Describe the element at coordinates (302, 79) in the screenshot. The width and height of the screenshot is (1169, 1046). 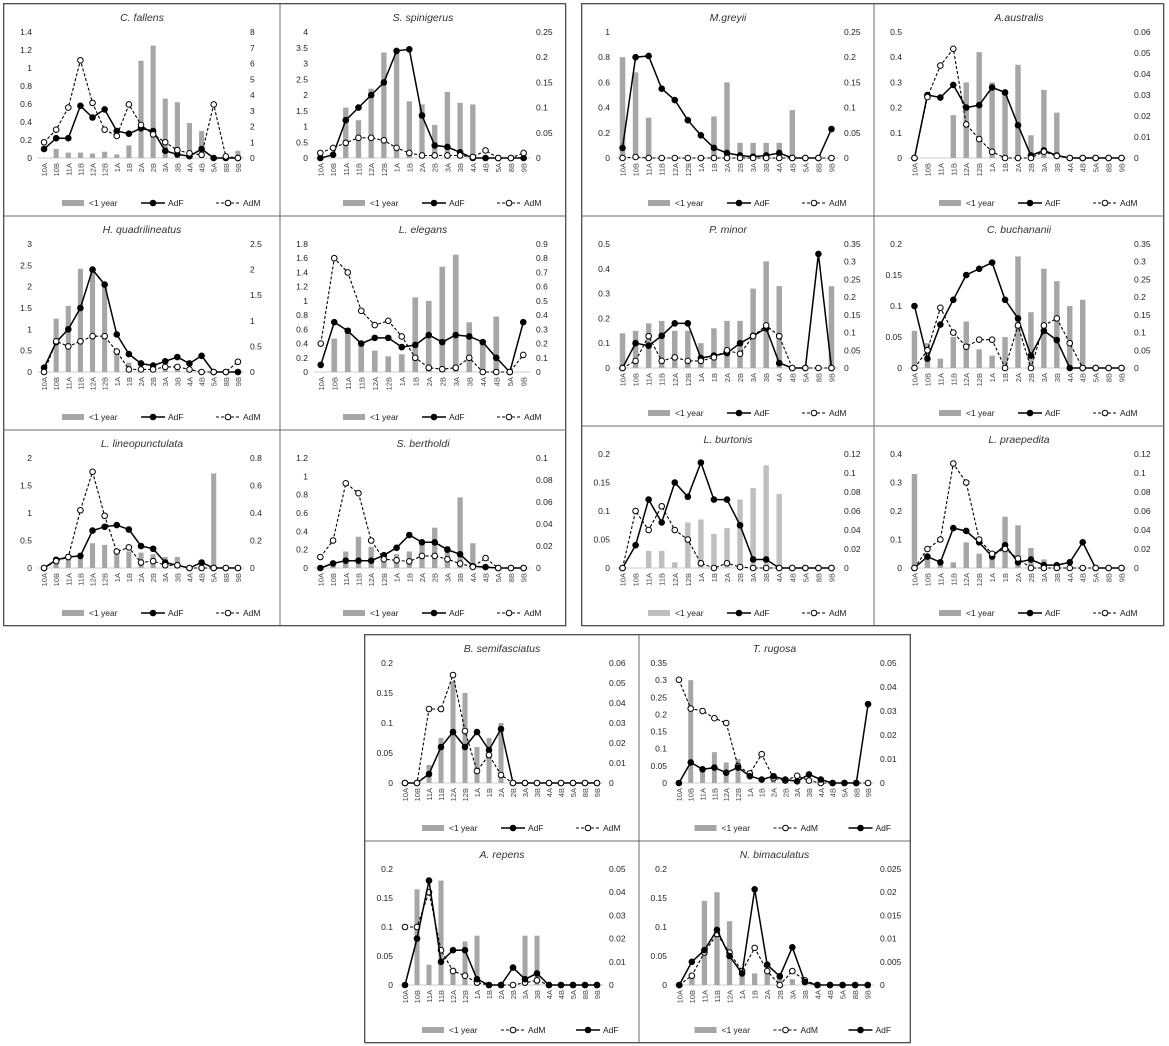
I see `y-left-tick-label: 2.5` at that location.